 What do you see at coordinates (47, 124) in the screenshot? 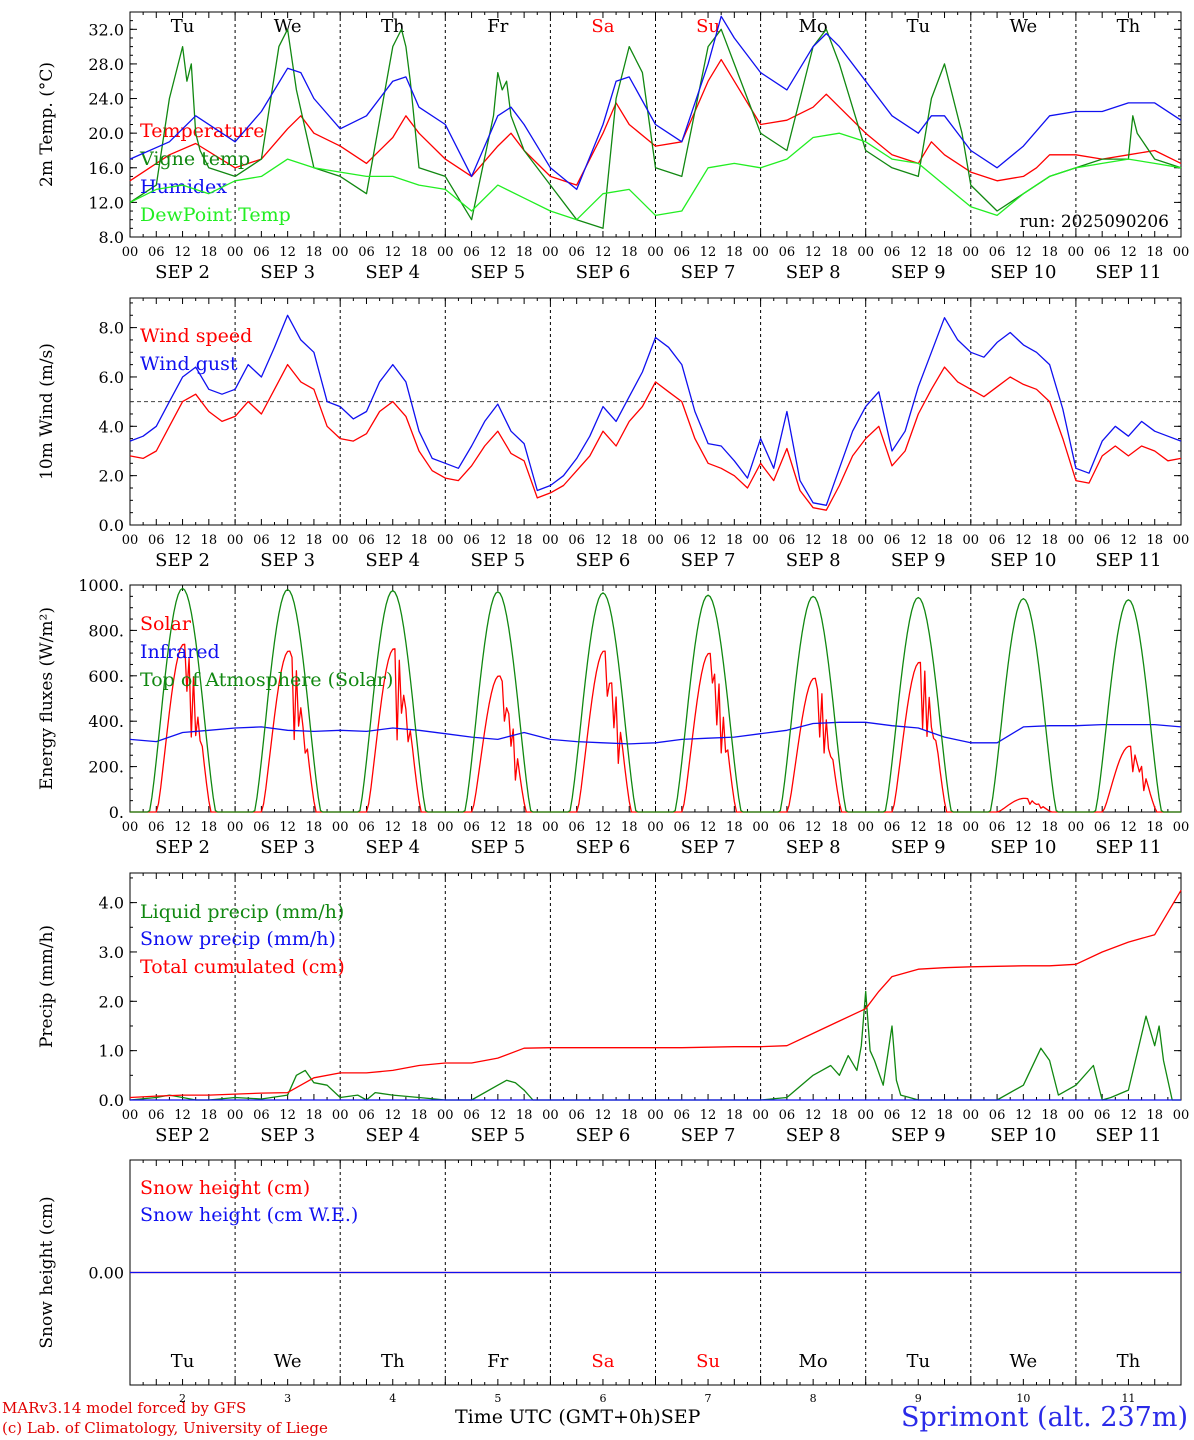
I see `y-axis-label: 2m Temp. (°C)` at bounding box center [47, 124].